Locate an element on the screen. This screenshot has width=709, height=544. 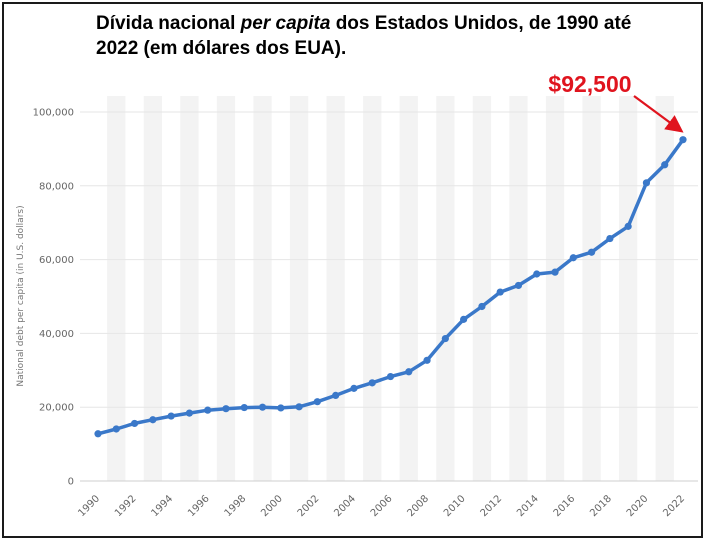
y-tick-label: 80,000 is located at coordinates (56, 186).